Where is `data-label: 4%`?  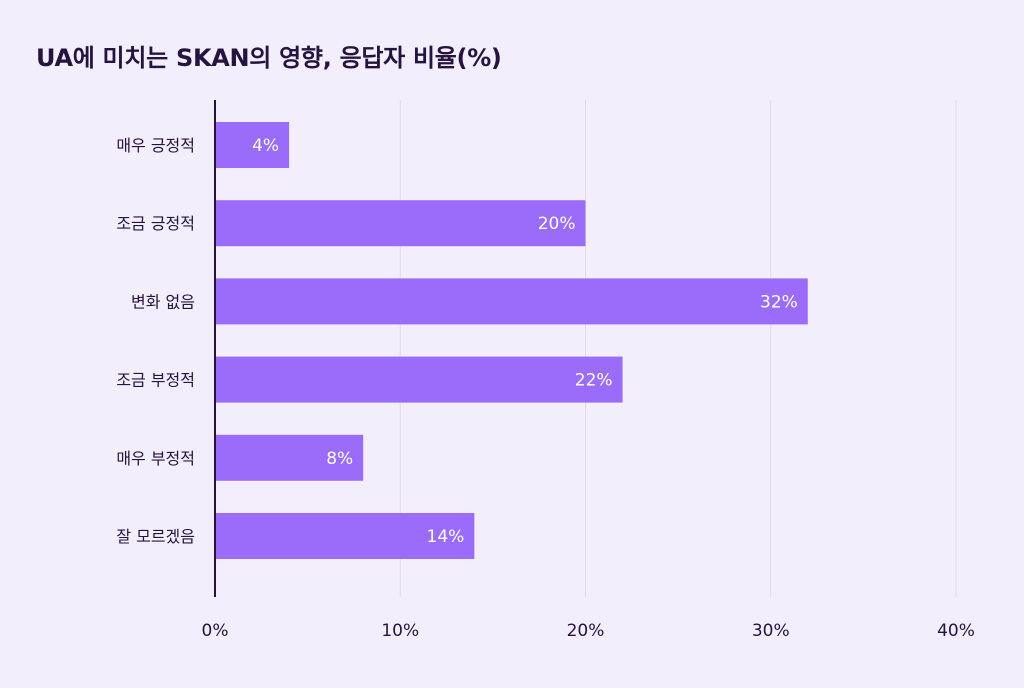
data-label: 4% is located at coordinates (265, 146).